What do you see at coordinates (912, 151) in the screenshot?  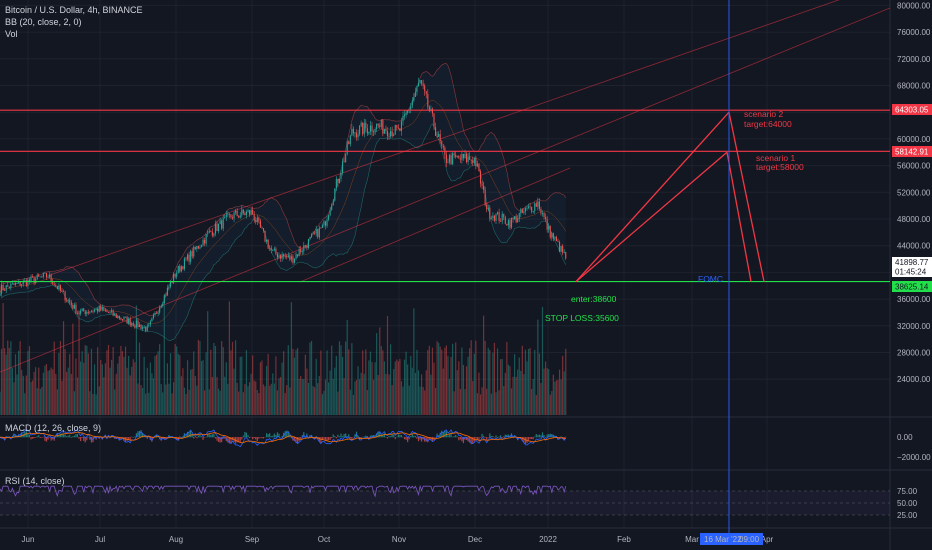 I see `tag-58142: 58142.91` at bounding box center [912, 151].